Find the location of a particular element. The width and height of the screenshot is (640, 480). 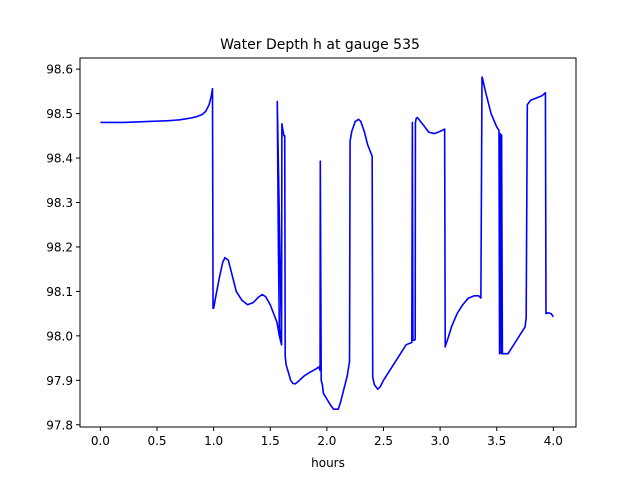

x-tick-label: 1.5 is located at coordinates (270, 441).